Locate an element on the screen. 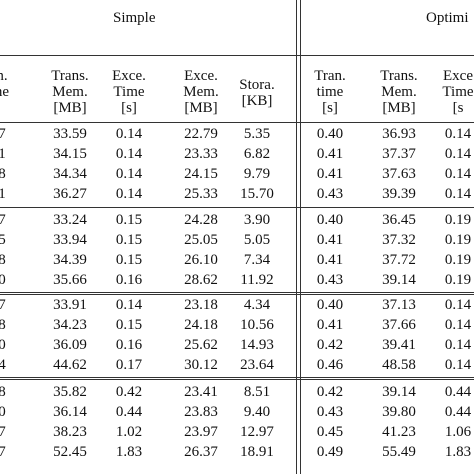  group-divider-right is located at coordinates (300, 237).